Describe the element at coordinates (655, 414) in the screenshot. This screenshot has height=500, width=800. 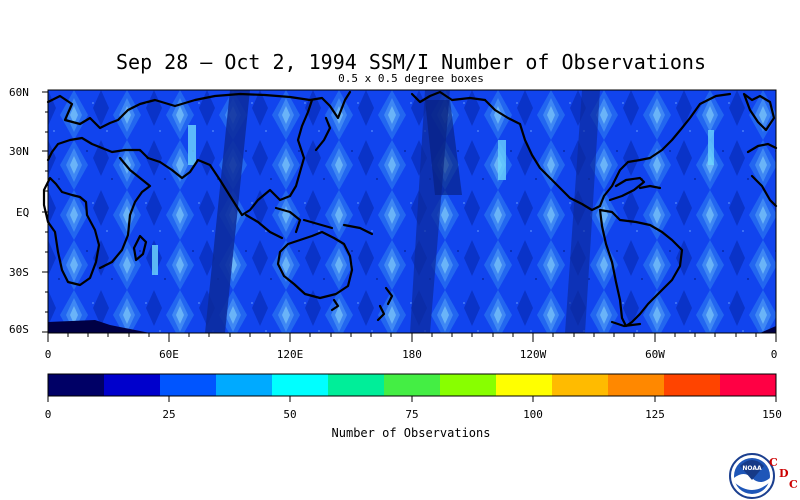
I see `colorbar-label-125: 125` at that location.